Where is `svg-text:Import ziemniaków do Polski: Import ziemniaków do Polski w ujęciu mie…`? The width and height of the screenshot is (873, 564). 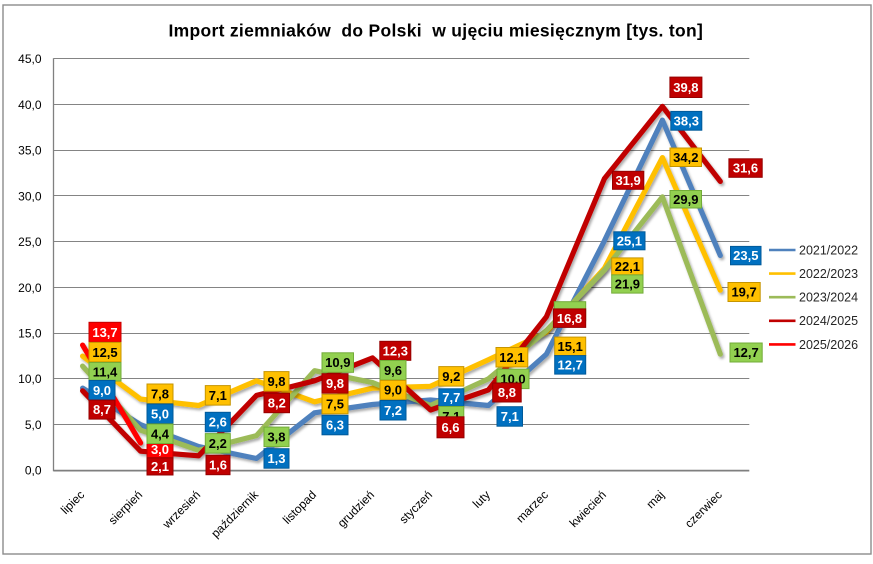 svg-text:Import ziemniaków do Polski: Import ziemniaków do Polski w ujęciu mie… is located at coordinates (435, 30).